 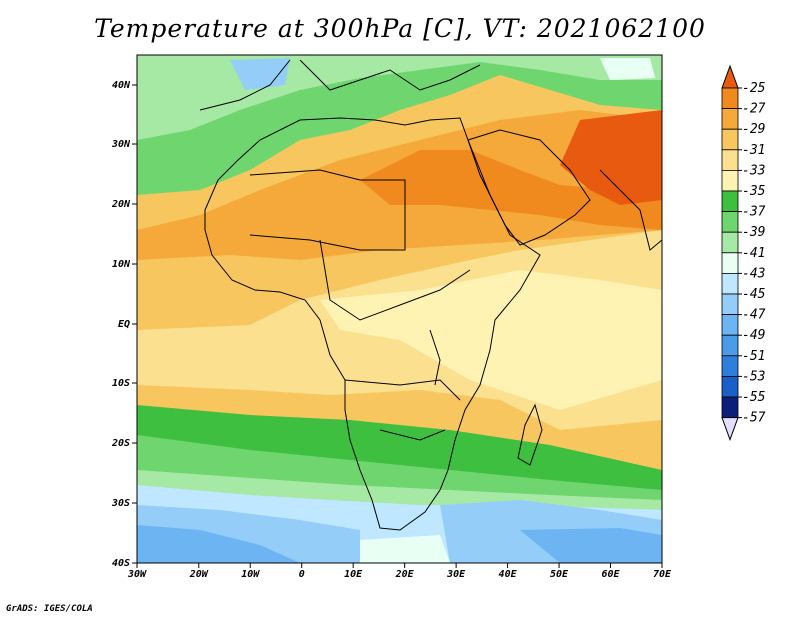 What do you see at coordinates (121, 85) in the screenshot?
I see `lat-label: 40N` at bounding box center [121, 85].